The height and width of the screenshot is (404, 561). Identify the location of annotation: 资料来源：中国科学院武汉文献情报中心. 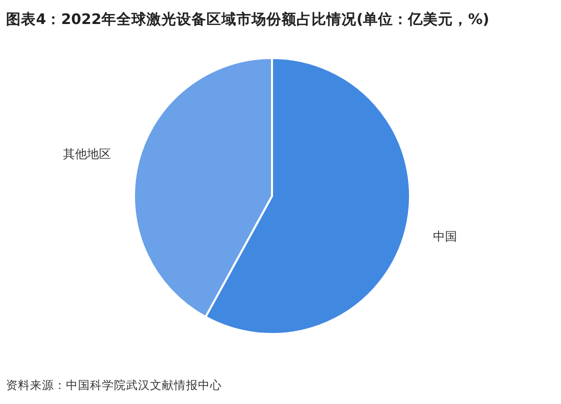
(114, 385).